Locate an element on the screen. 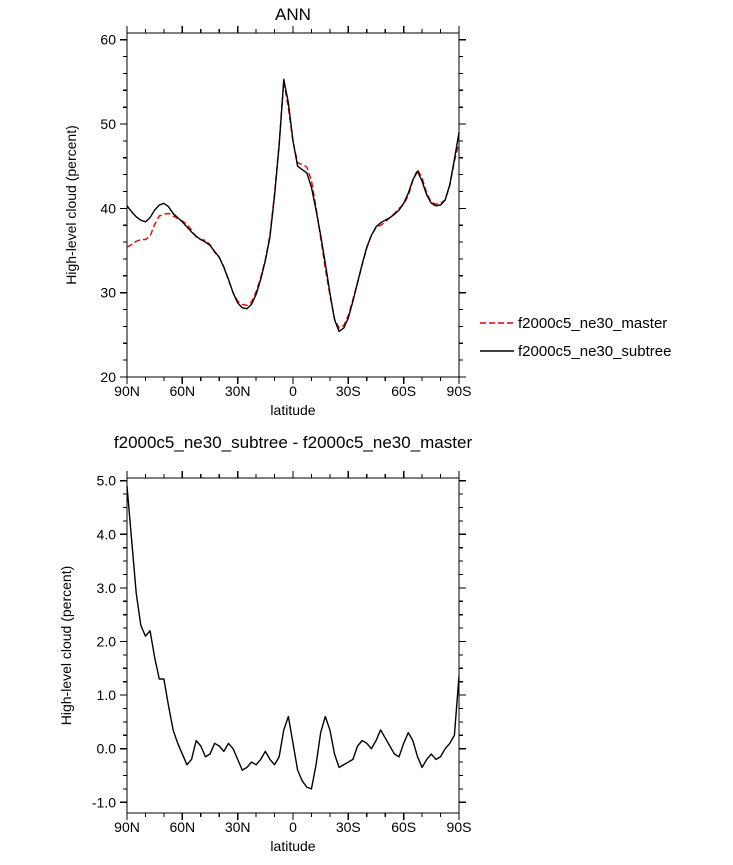 This screenshot has height=865, width=733. y-tick-label: 40 is located at coordinates (108, 208).